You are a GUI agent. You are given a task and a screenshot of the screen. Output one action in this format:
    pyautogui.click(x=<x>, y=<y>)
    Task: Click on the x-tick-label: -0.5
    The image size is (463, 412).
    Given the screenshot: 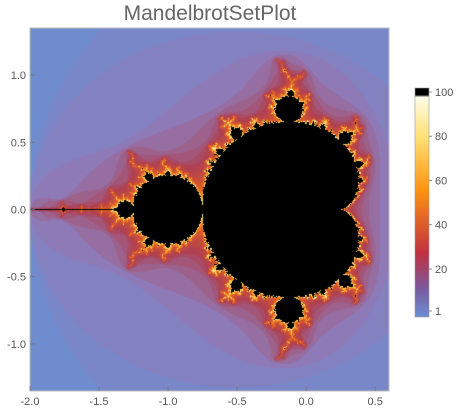 What is the action you would take?
    pyautogui.click(x=237, y=402)
    